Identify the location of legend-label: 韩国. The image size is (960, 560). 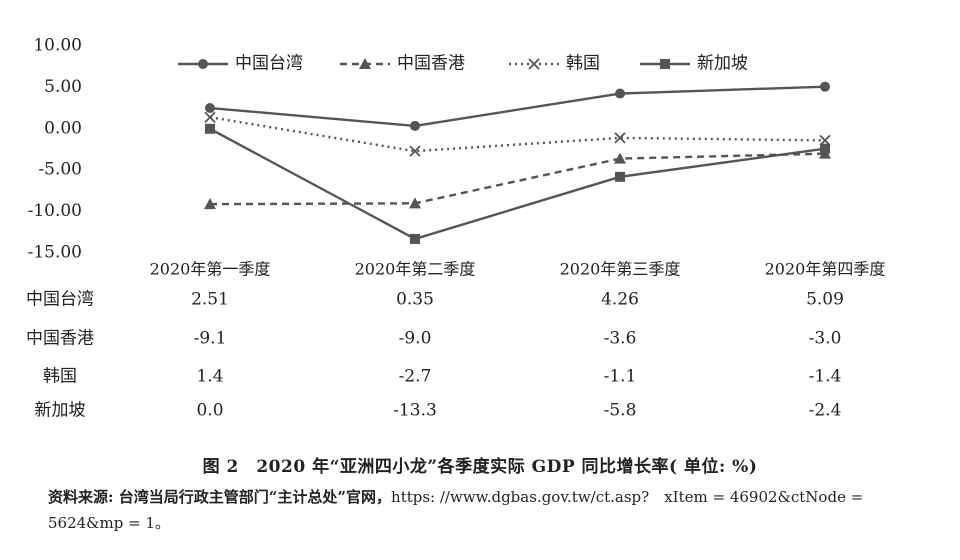
(583, 64).